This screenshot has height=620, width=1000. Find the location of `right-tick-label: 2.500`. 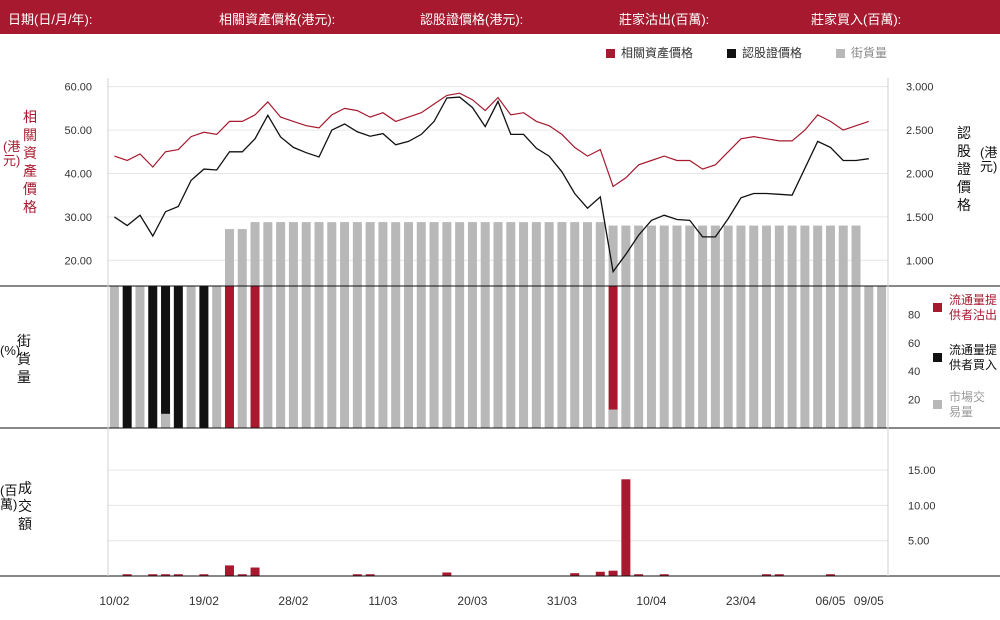

right-tick-label: 2.500 is located at coordinates (920, 131).